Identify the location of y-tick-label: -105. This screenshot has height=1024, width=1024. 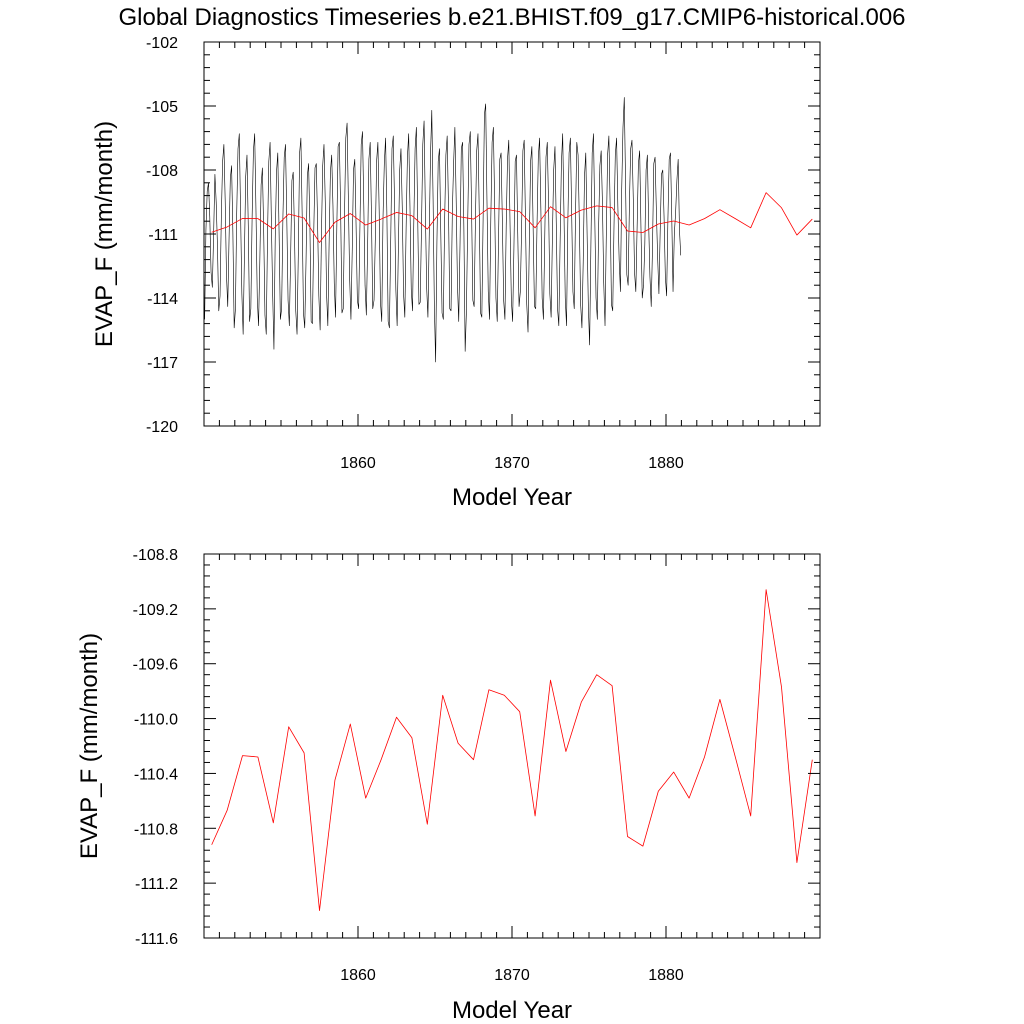
(162, 107).